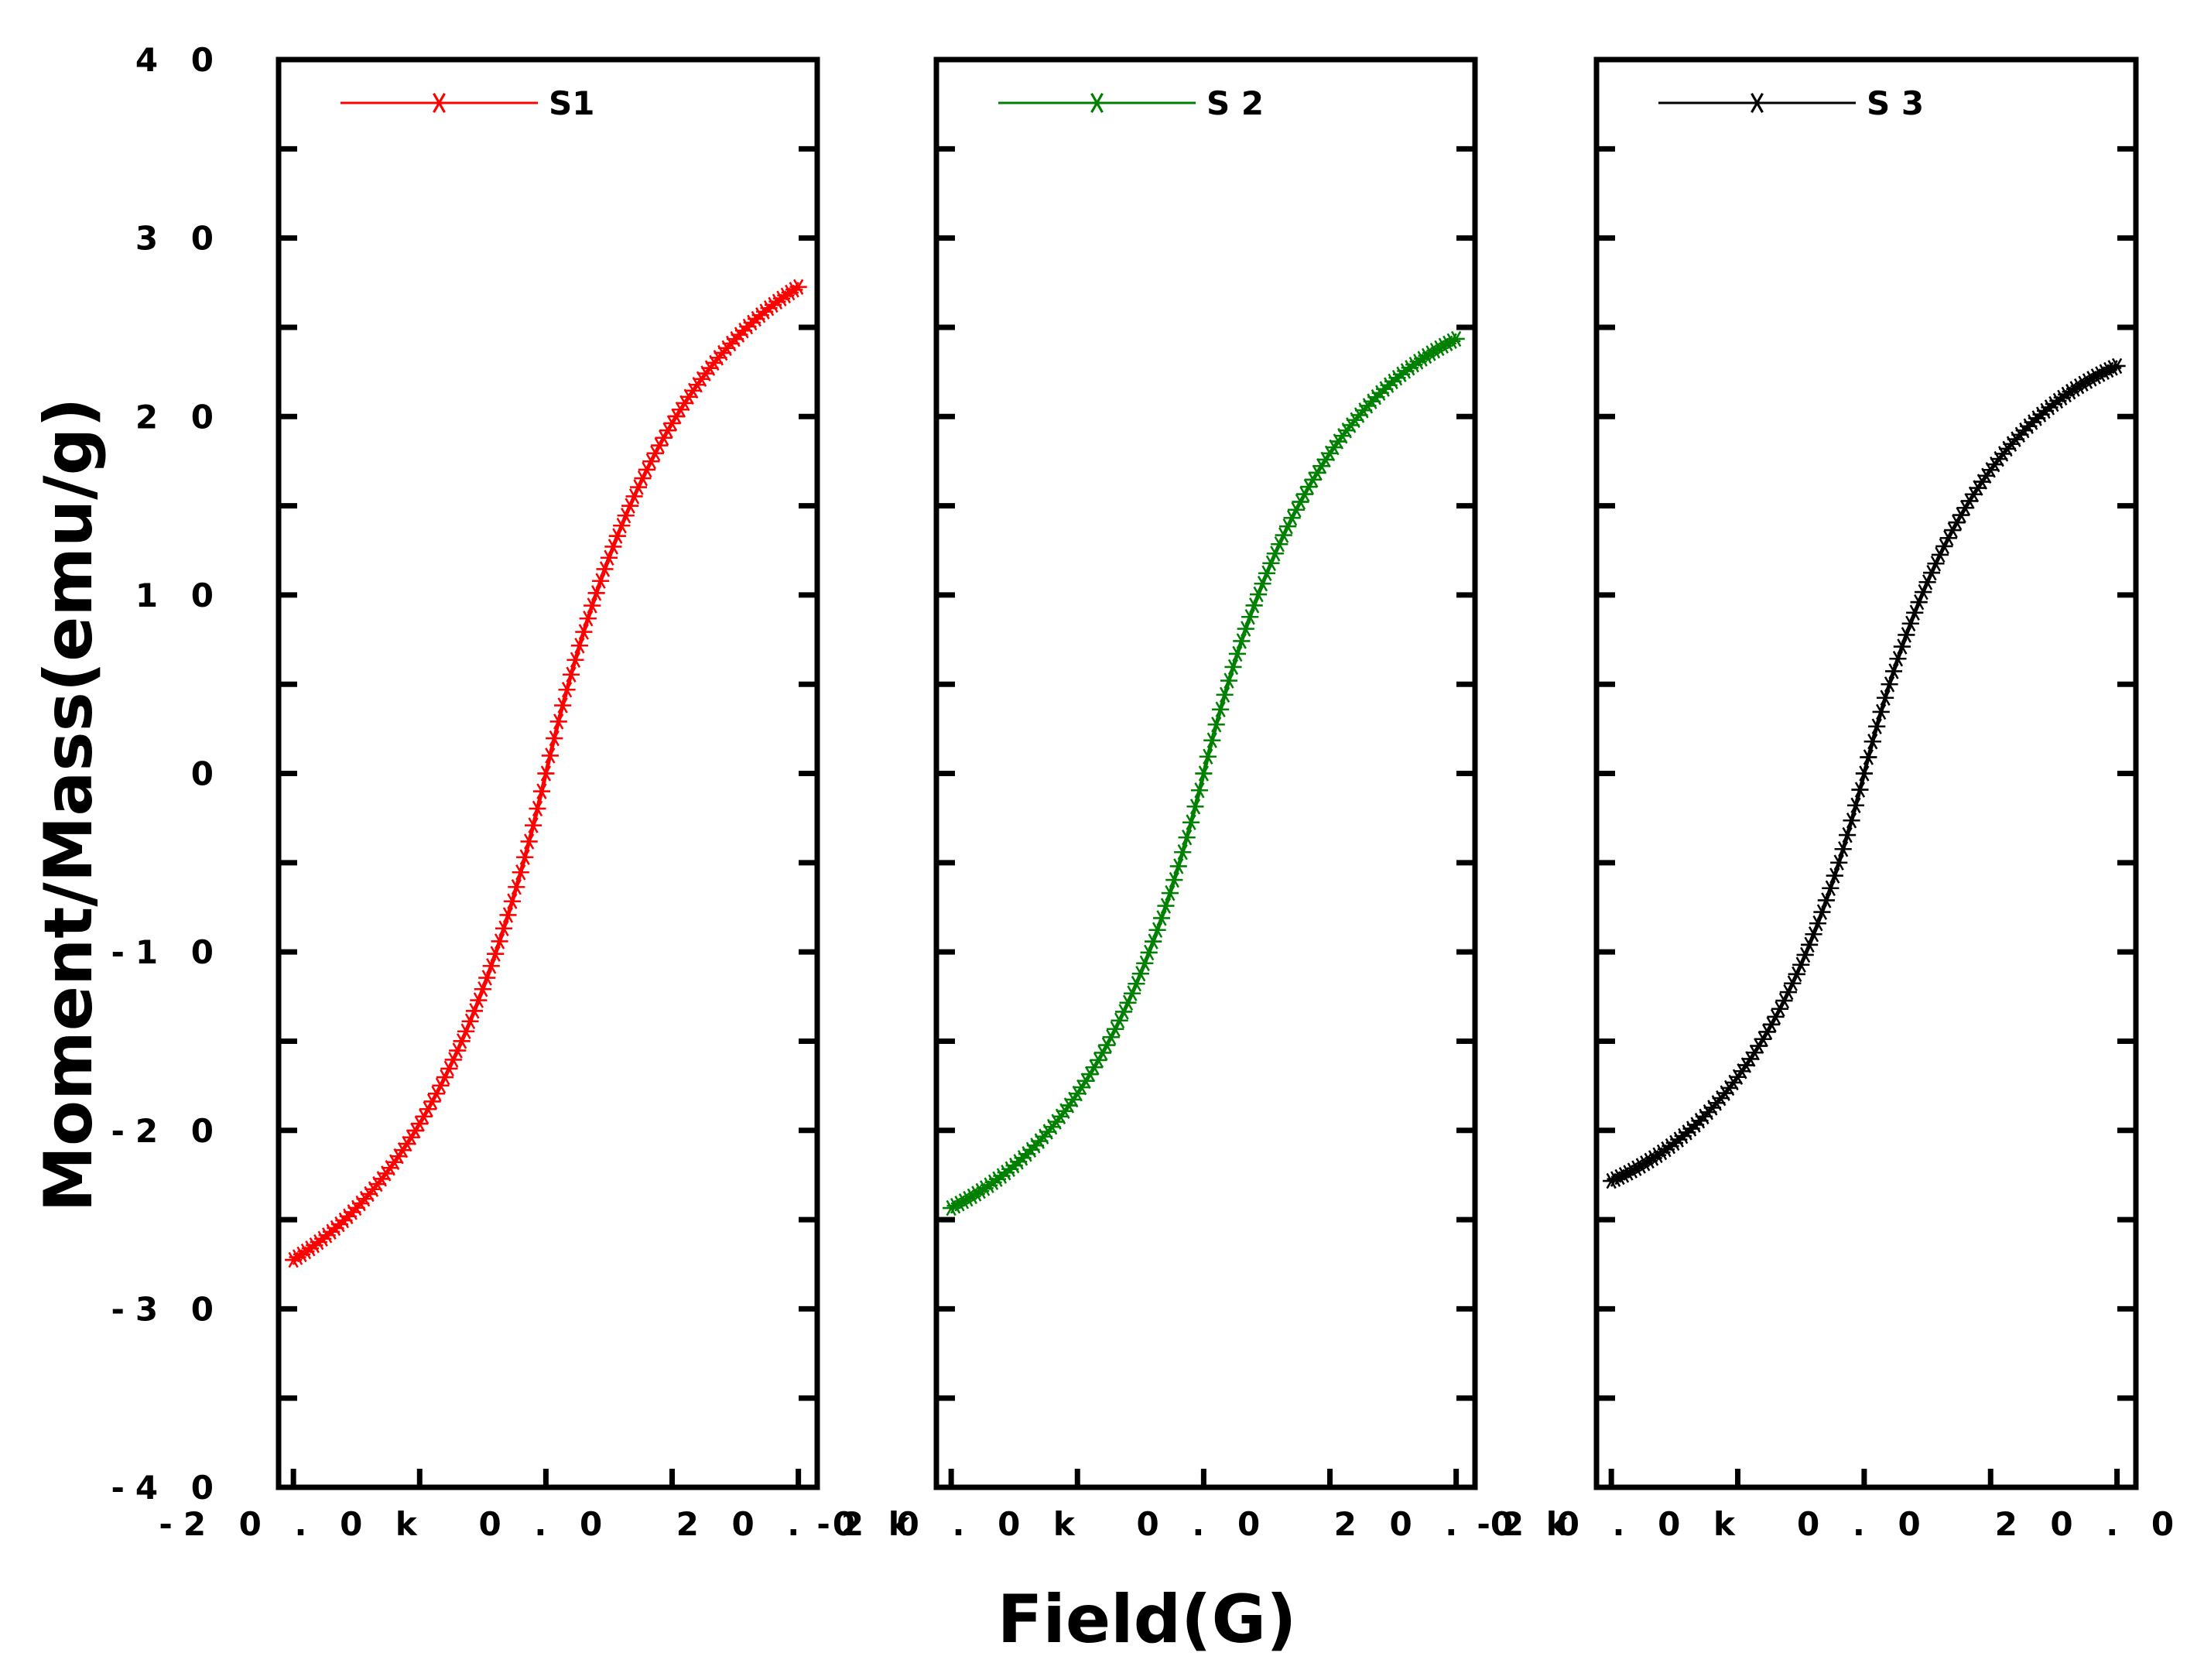 The width and height of the screenshot is (2204, 1680). What do you see at coordinates (179, 417) in the screenshot?
I see `y-tick-label: 2 0` at bounding box center [179, 417].